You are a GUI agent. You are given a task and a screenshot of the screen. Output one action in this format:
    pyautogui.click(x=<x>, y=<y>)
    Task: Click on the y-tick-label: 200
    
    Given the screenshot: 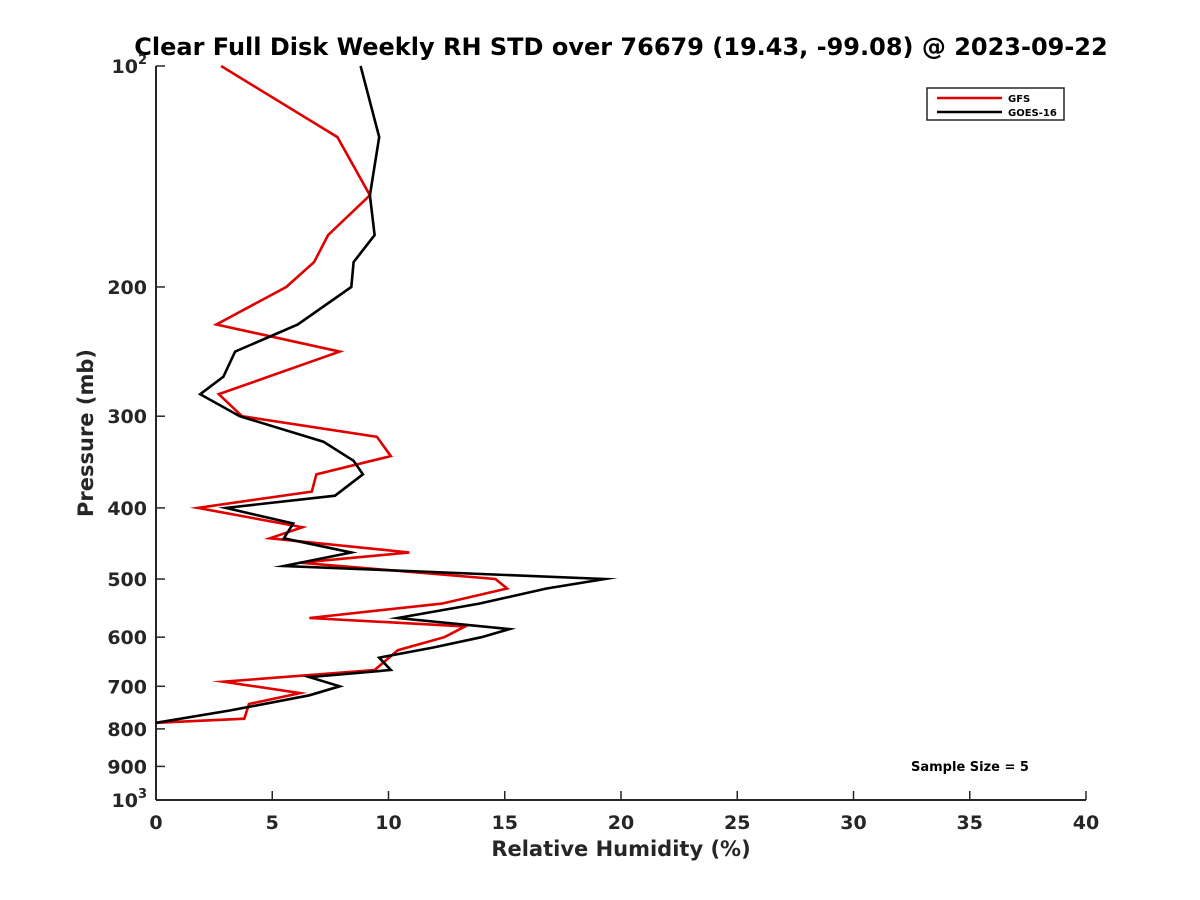 What is the action you would take?
    pyautogui.click(x=127, y=288)
    